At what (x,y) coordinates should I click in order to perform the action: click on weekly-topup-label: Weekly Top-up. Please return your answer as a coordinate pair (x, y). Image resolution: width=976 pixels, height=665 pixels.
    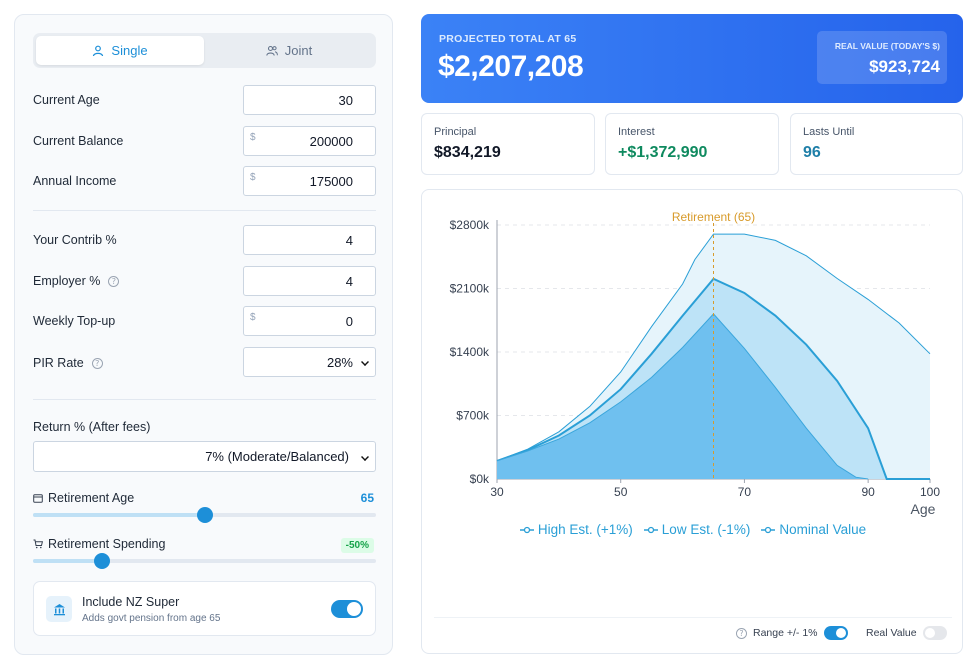
    Looking at the image, I should click on (74, 321).